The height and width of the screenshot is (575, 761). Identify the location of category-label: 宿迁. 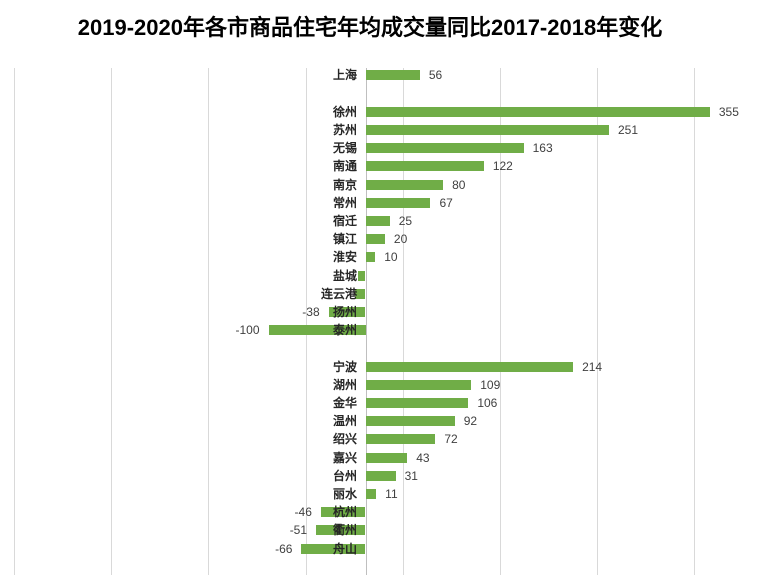
(344, 221).